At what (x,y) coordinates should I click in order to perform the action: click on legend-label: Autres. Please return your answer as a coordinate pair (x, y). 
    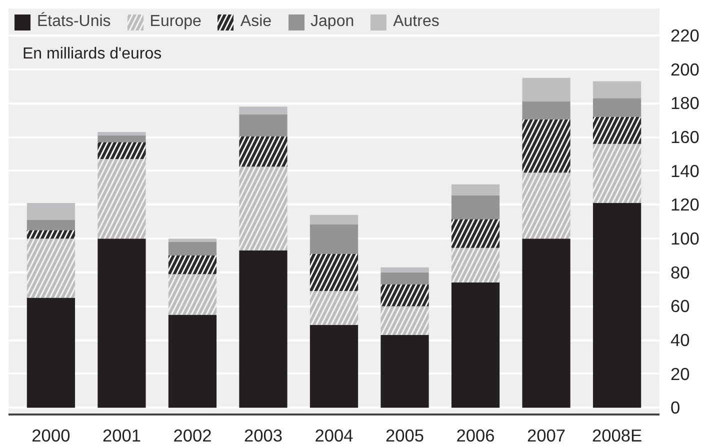
    Looking at the image, I should click on (416, 22).